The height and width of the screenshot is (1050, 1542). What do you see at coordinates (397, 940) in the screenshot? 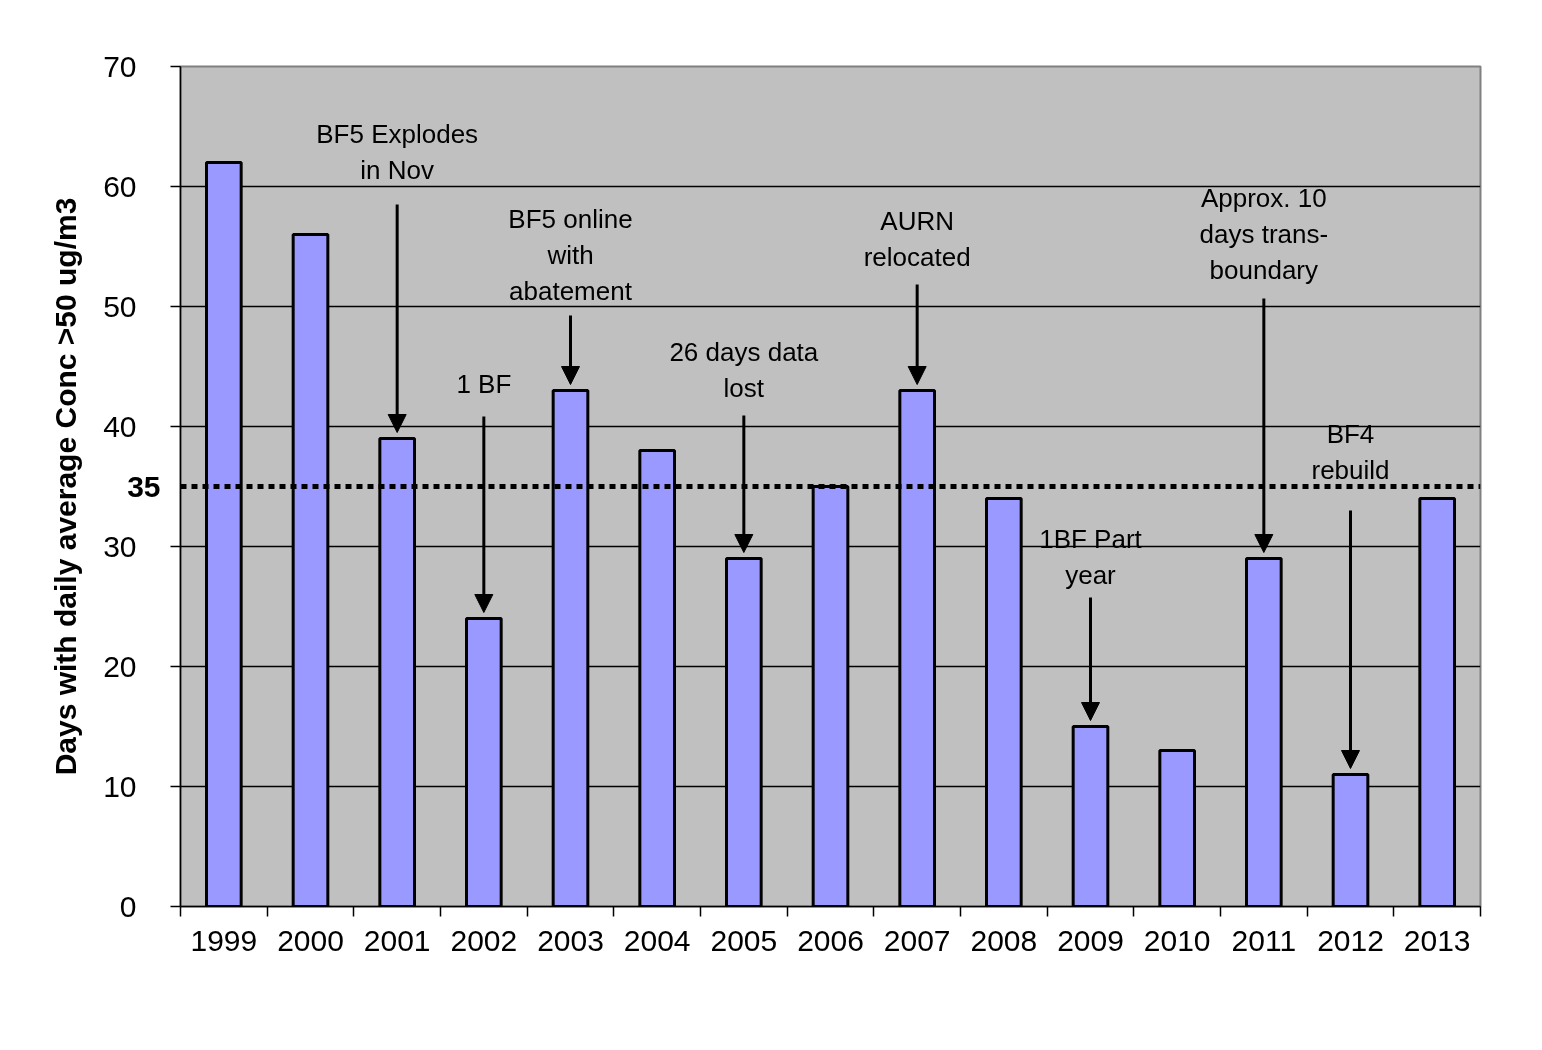
I see `x-tick-label: 2001` at bounding box center [397, 940].